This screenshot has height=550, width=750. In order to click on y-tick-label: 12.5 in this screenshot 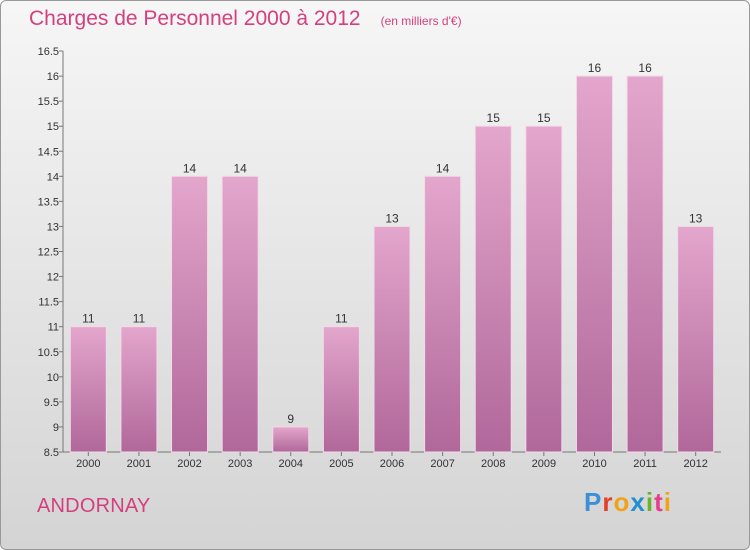, I will do `click(48, 253)`.